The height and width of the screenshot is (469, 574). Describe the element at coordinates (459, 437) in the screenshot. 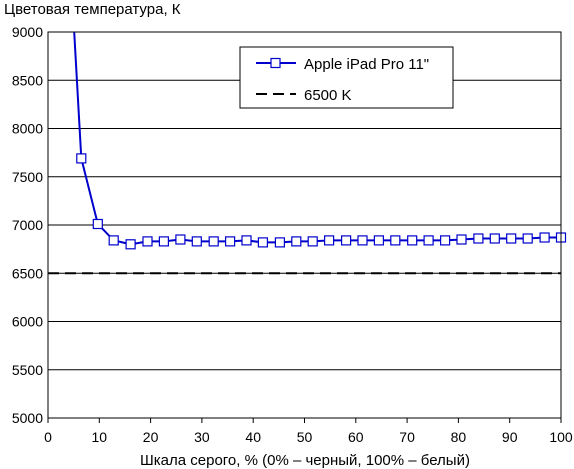

I see `x-tick-label: 80` at that location.